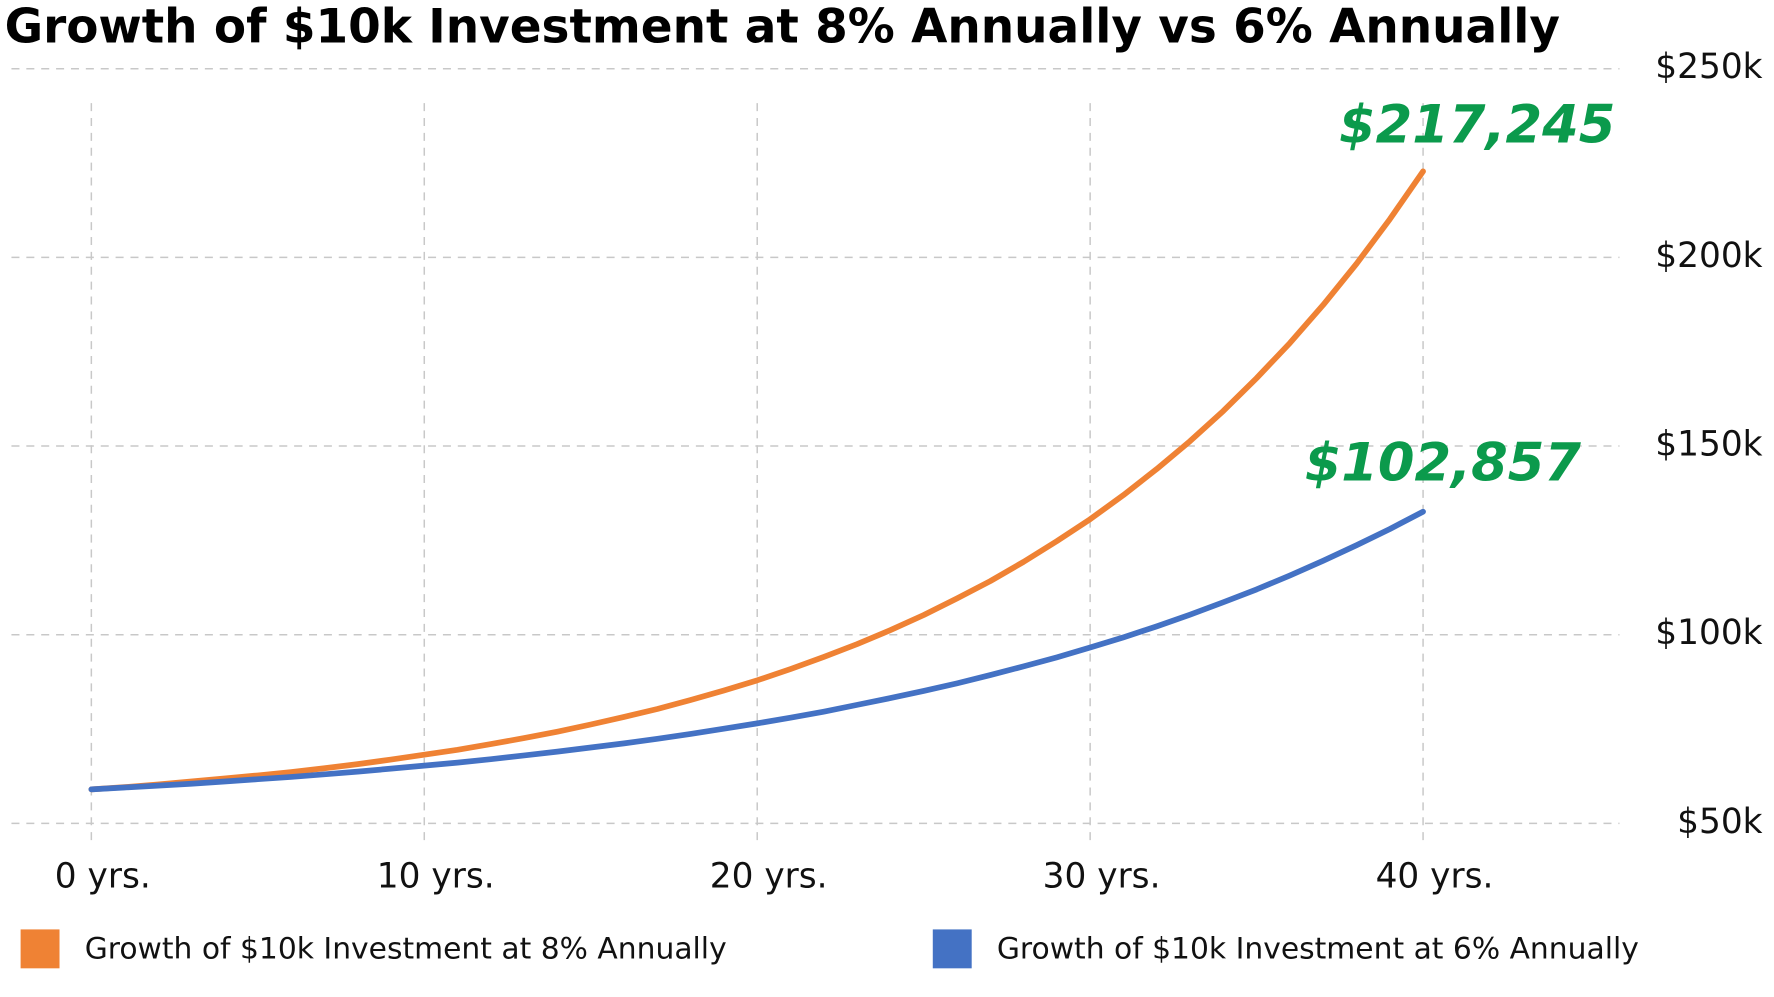 The image size is (1774, 997). What do you see at coordinates (1435, 876) in the screenshot?
I see `x-tick-label: 40 yrs.` at bounding box center [1435, 876].